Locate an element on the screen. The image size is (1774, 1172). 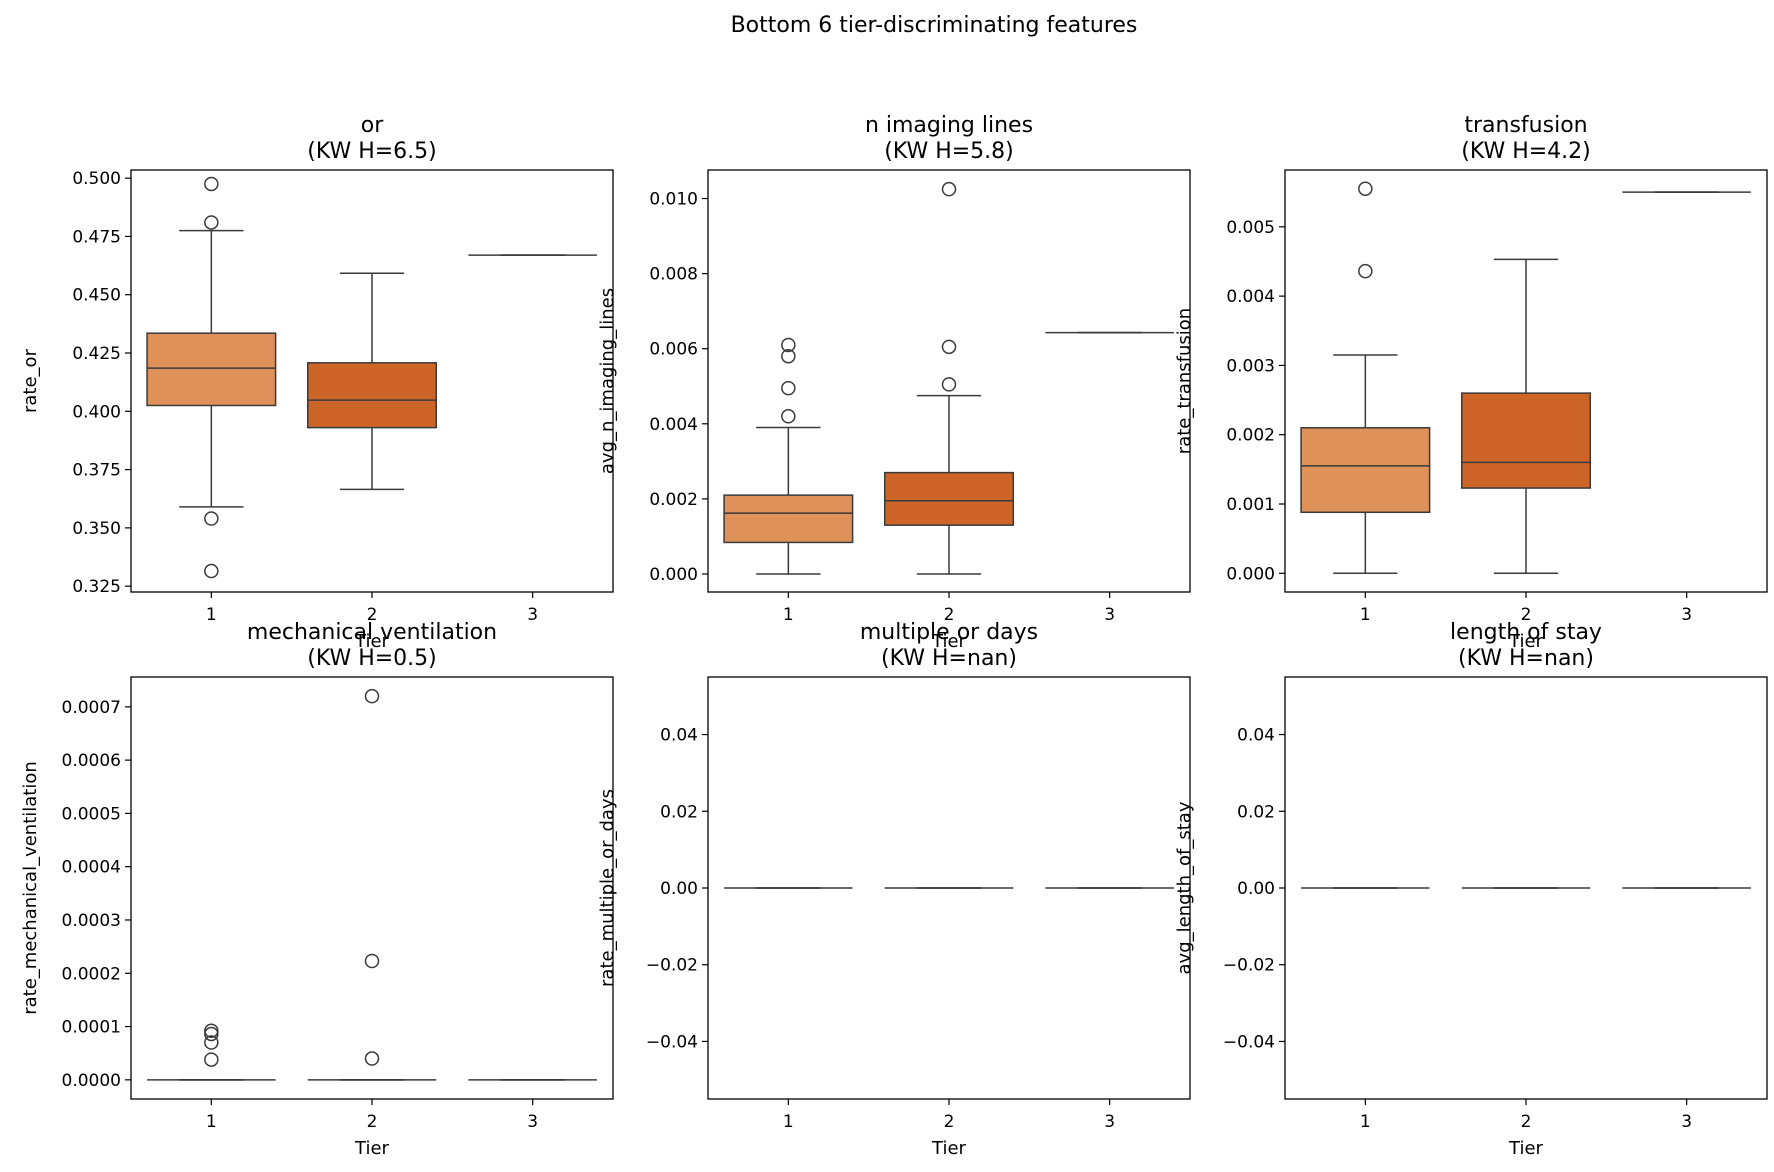
y-tick-label: 0.500 is located at coordinates (96, 179).